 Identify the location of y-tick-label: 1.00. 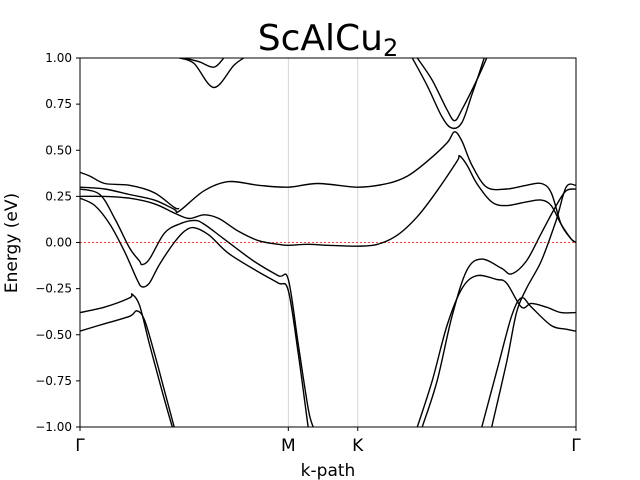
(58, 58).